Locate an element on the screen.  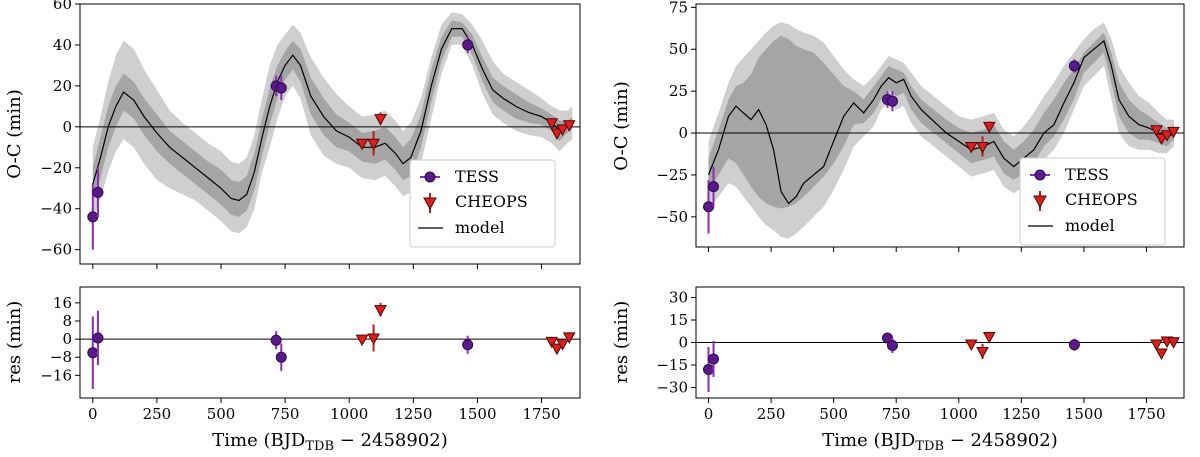
y-tick-label: 20 is located at coordinates (62, 86).